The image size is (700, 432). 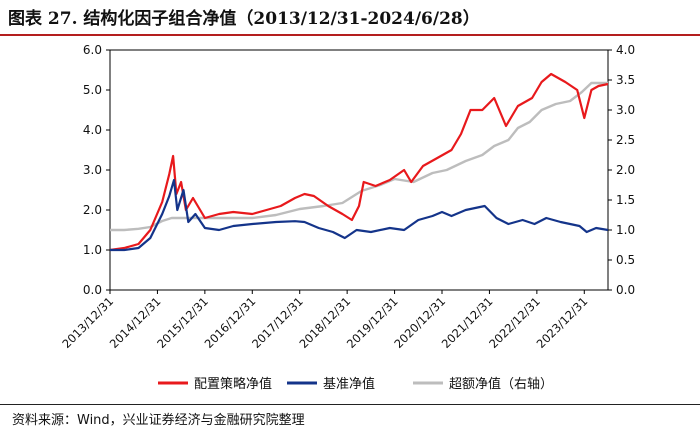 I want to click on figure-title: 图表 27. 结构化因子组合净值（2013/12/31-2024/6/28）, so click(x=244, y=19).